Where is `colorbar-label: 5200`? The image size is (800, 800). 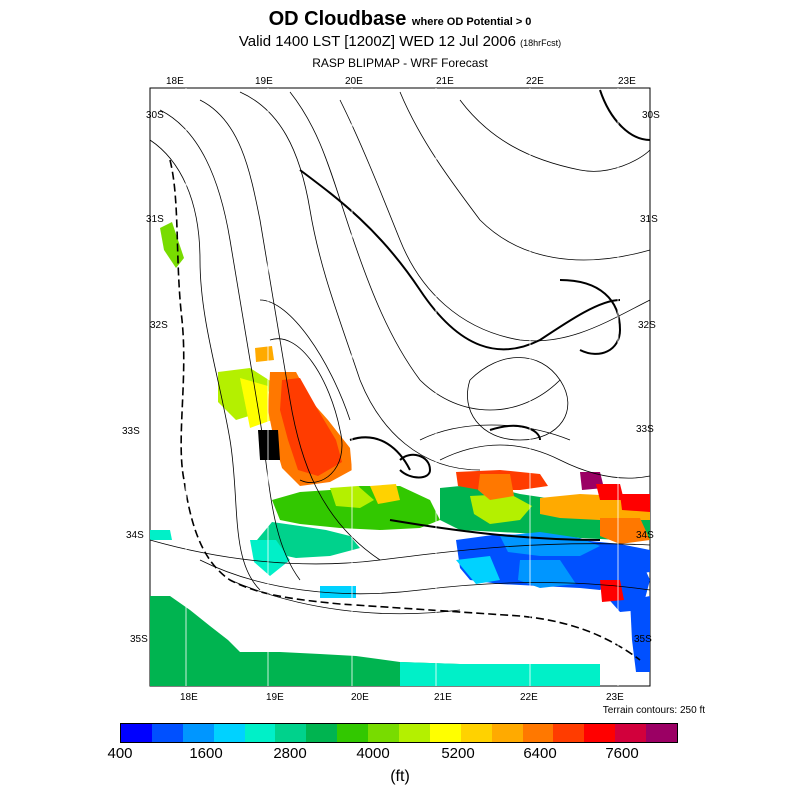
colorbar-label: 5200 is located at coordinates (458, 753).